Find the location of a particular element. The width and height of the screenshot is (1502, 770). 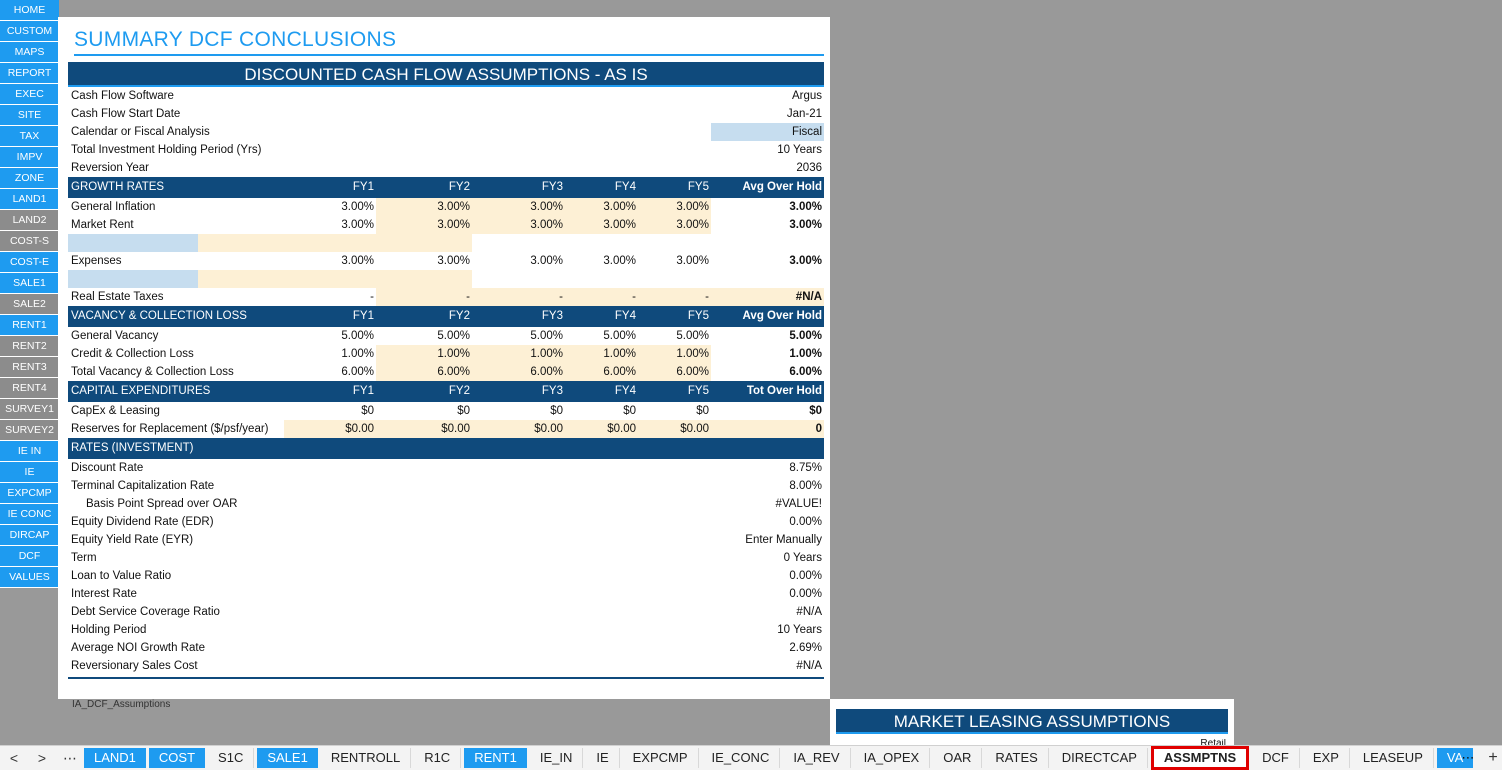

value-cell: 2036 is located at coordinates (809, 168).